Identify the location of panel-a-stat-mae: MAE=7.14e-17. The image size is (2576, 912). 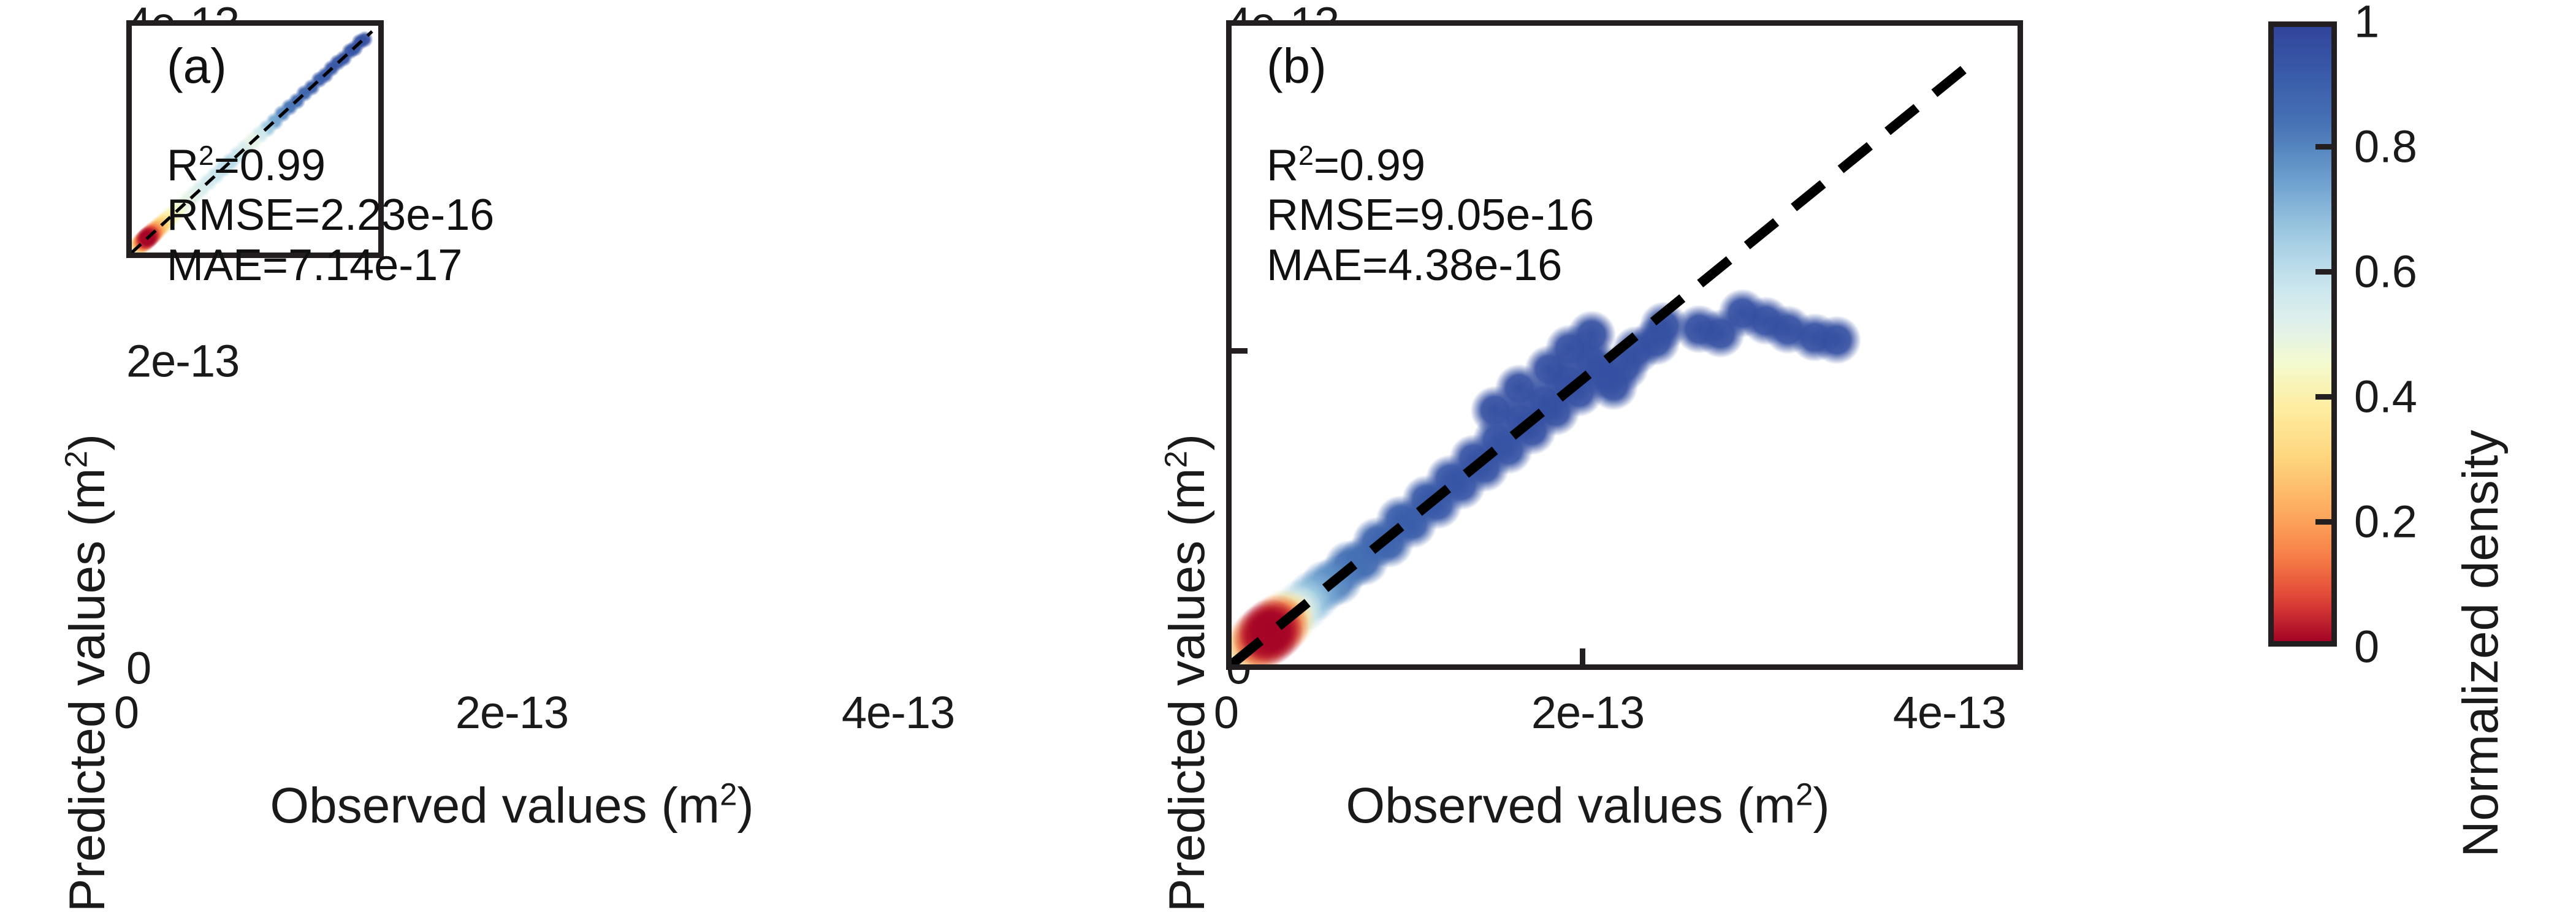
(315, 265).